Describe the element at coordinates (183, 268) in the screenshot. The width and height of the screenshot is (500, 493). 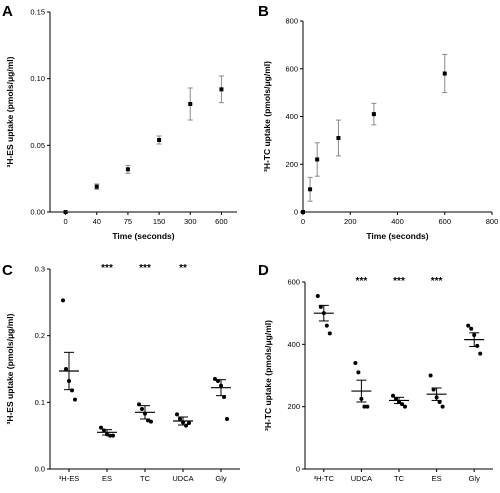
I see `significance-label: **` at that location.